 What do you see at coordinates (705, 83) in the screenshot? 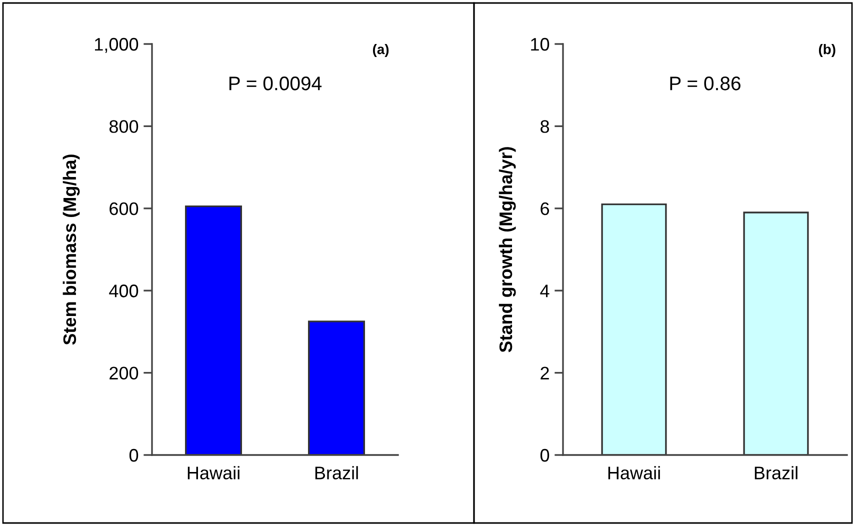
I see `annotation: P = 0.86` at bounding box center [705, 83].